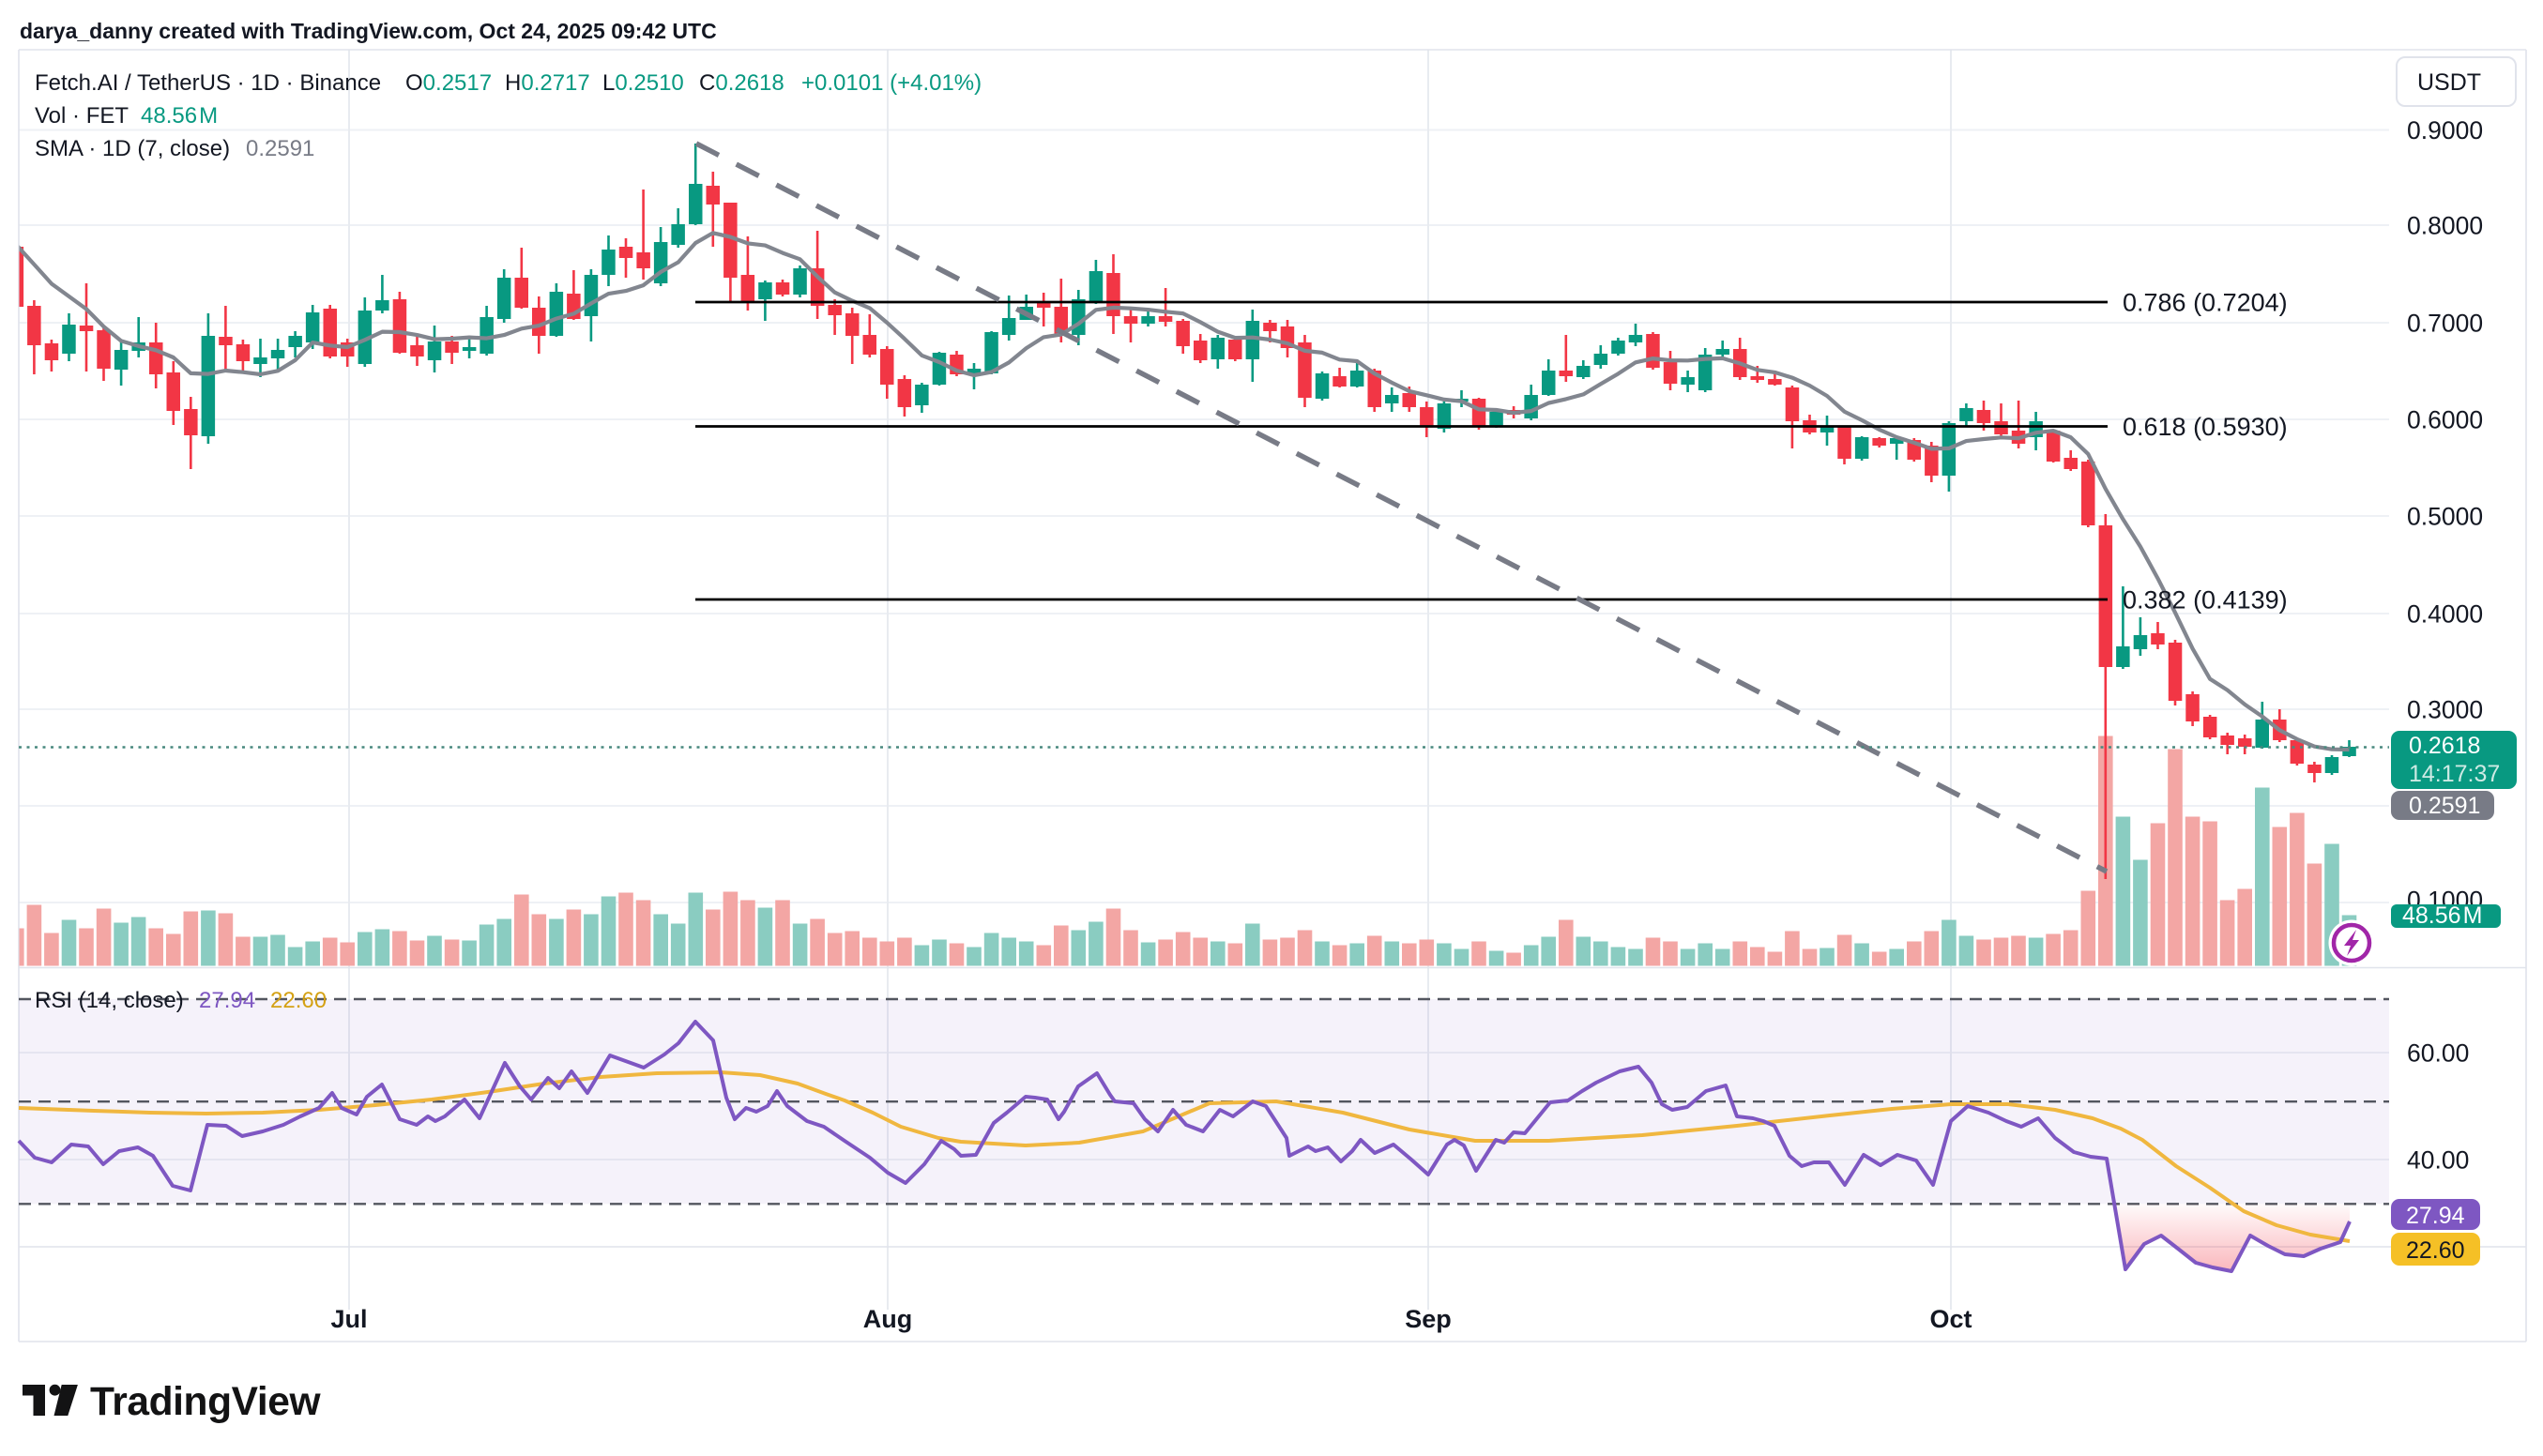  Describe the element at coordinates (2454, 774) in the screenshot. I see `svg-text: 14:17:37` at that location.